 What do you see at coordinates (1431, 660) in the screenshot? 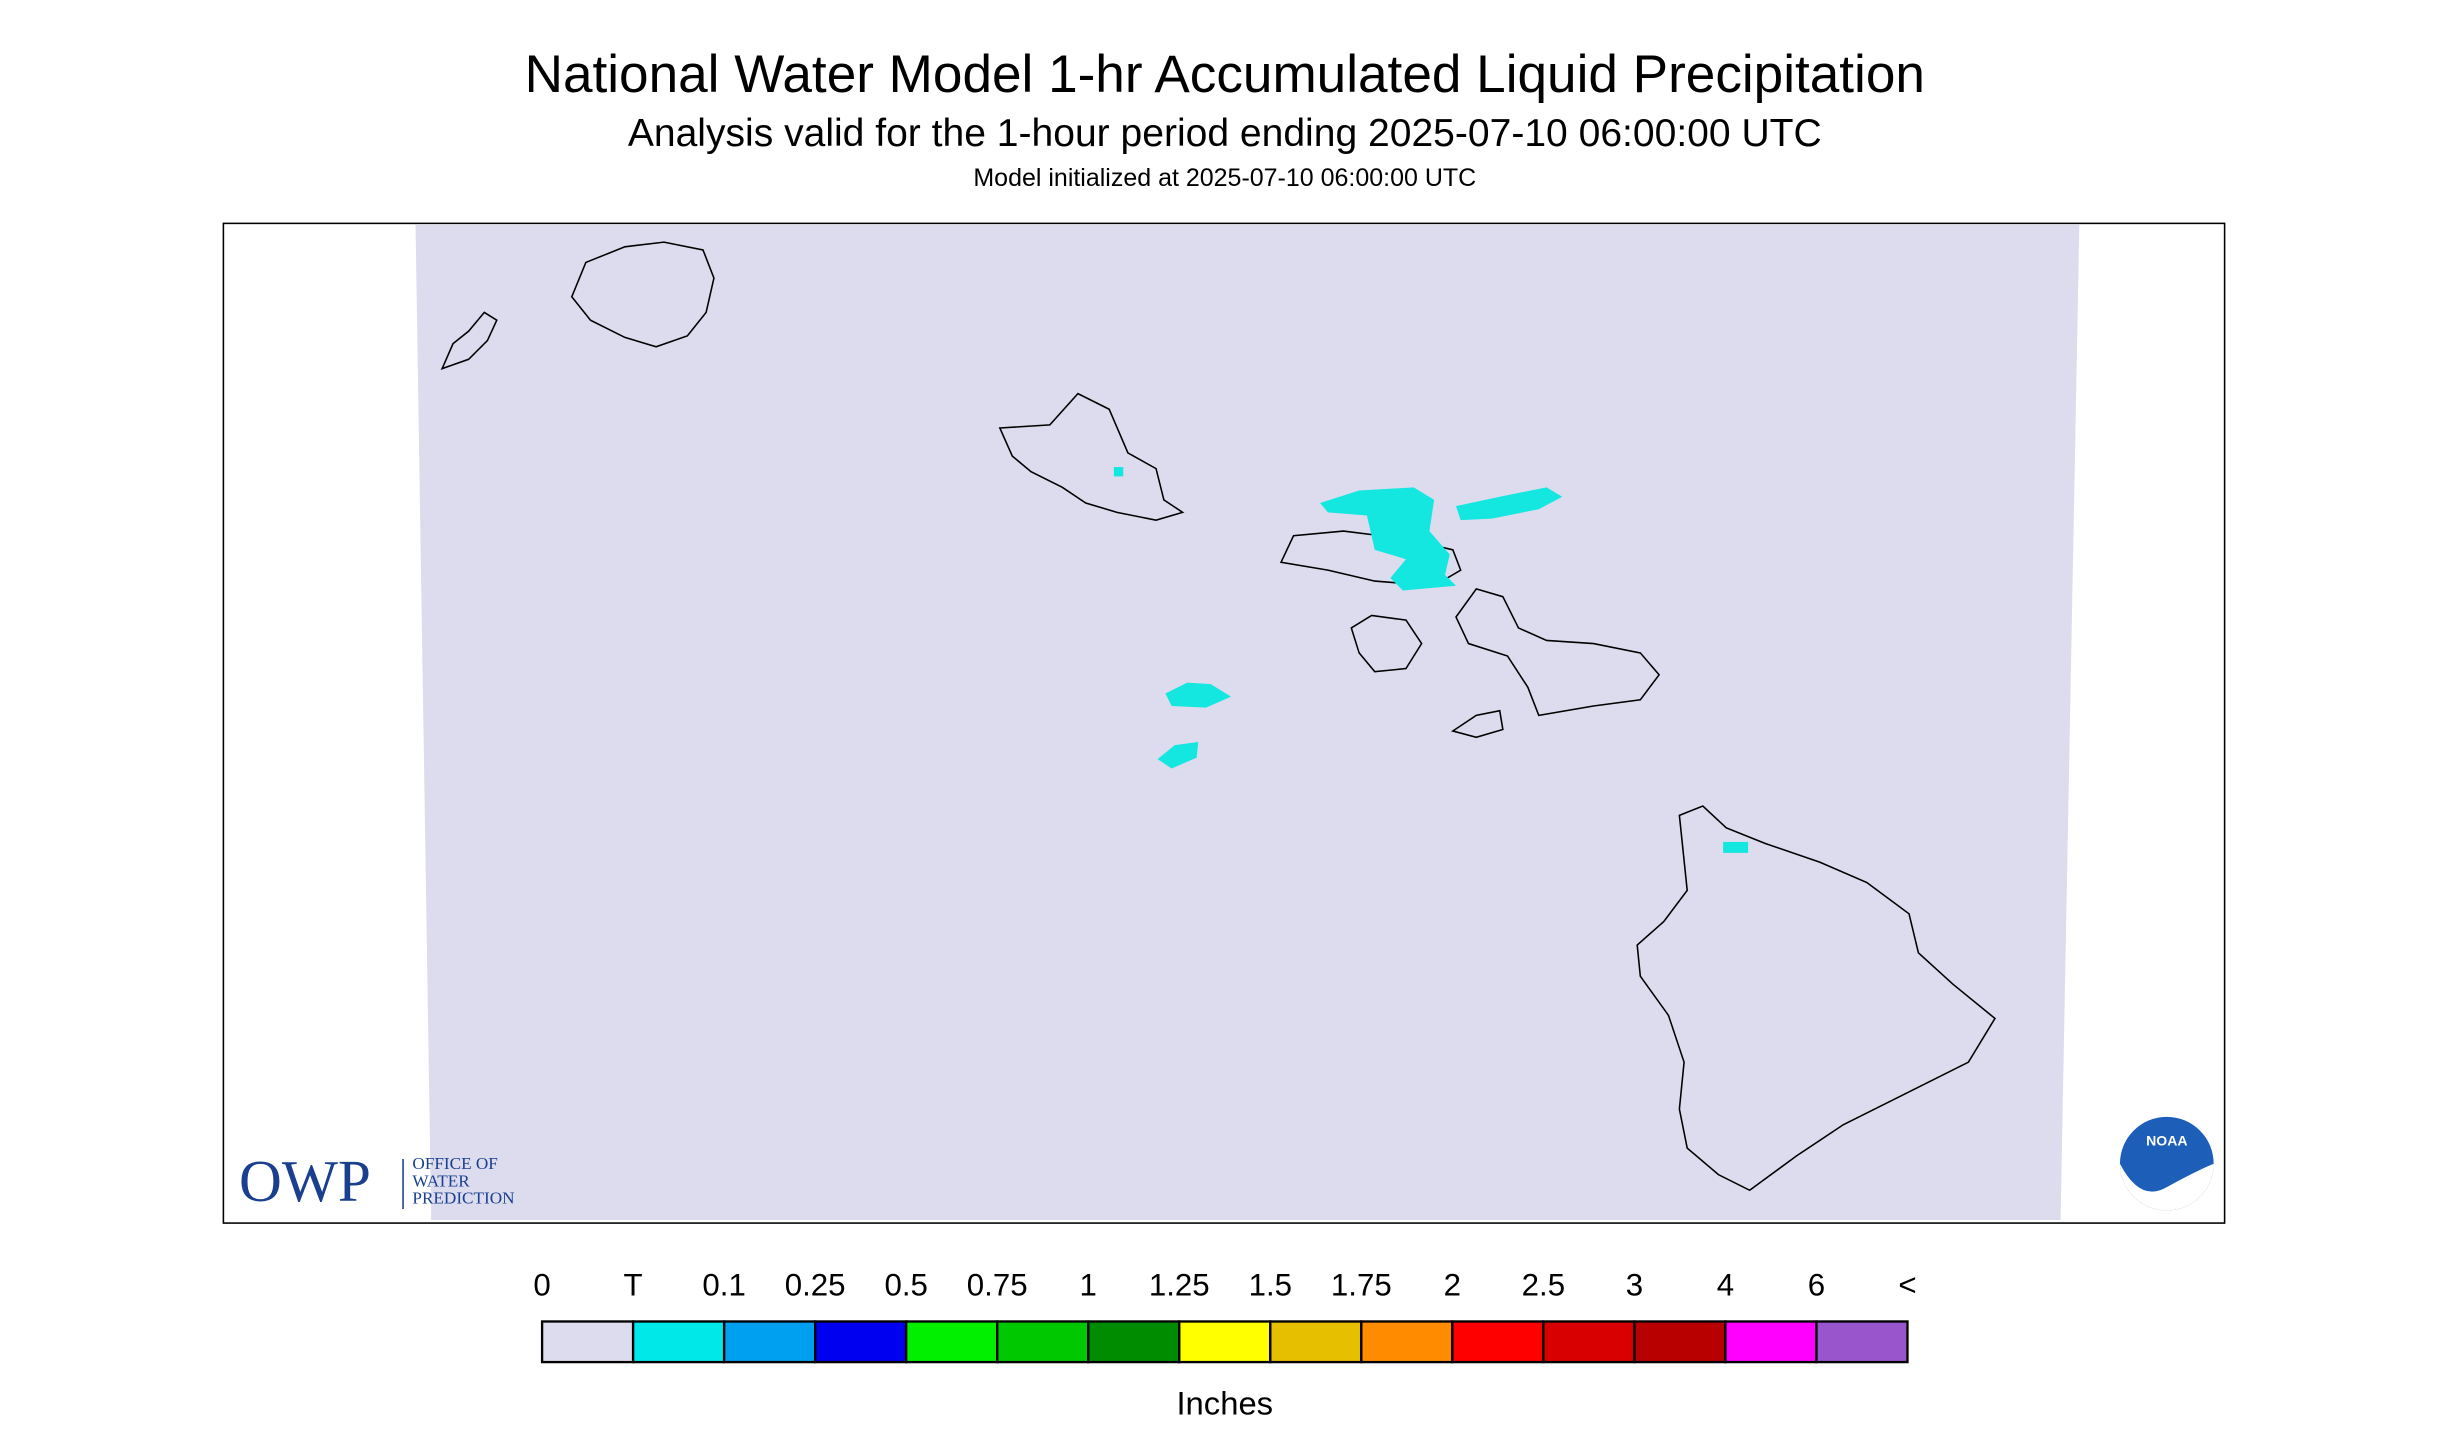
I see `precipitation-areas` at bounding box center [1431, 660].